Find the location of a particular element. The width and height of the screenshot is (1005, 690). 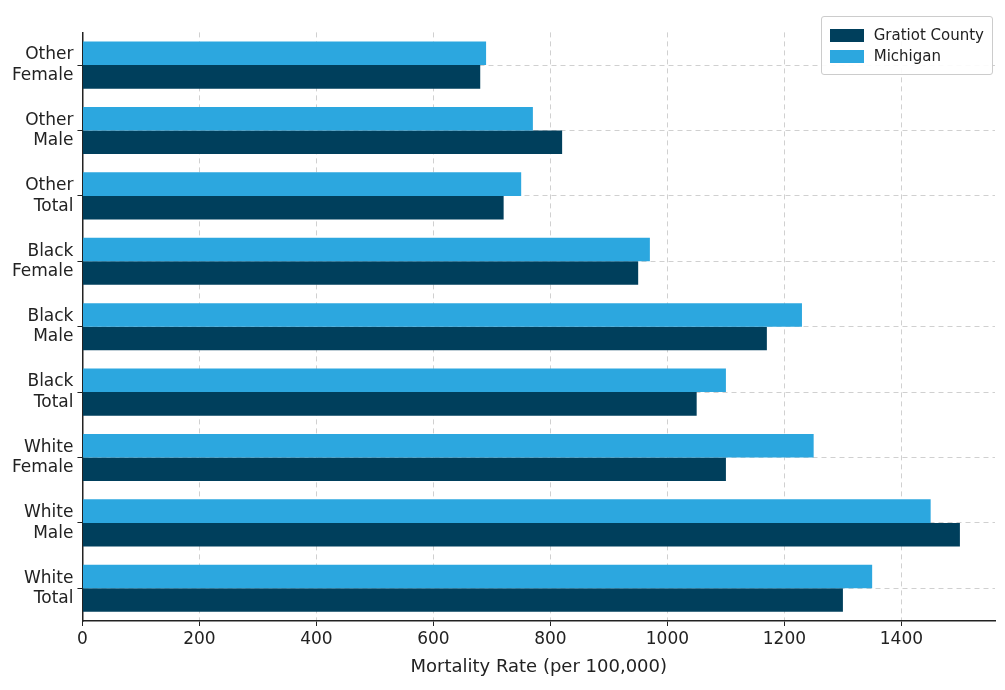

x-tick-label: 1200 is located at coordinates (784, 637).